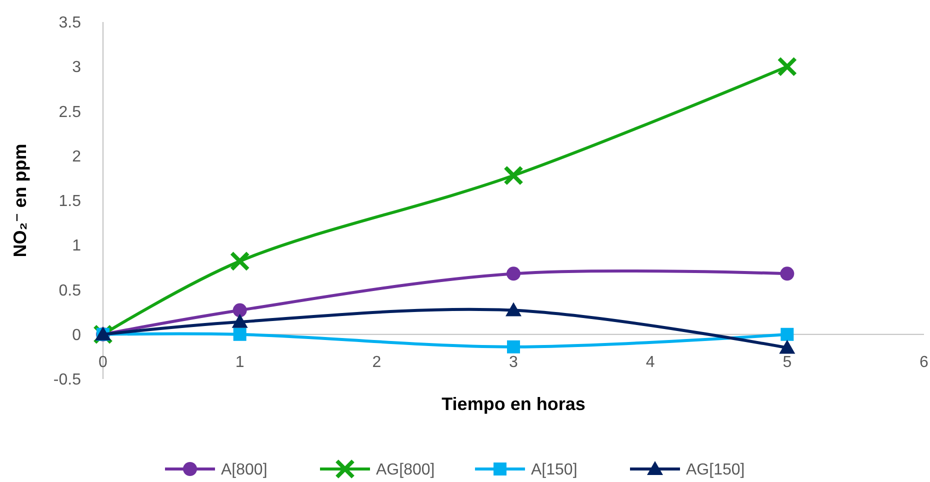 Image resolution: width=930 pixels, height=482 pixels. What do you see at coordinates (239, 362) in the screenshot?
I see `x-tick-label: 1` at bounding box center [239, 362].